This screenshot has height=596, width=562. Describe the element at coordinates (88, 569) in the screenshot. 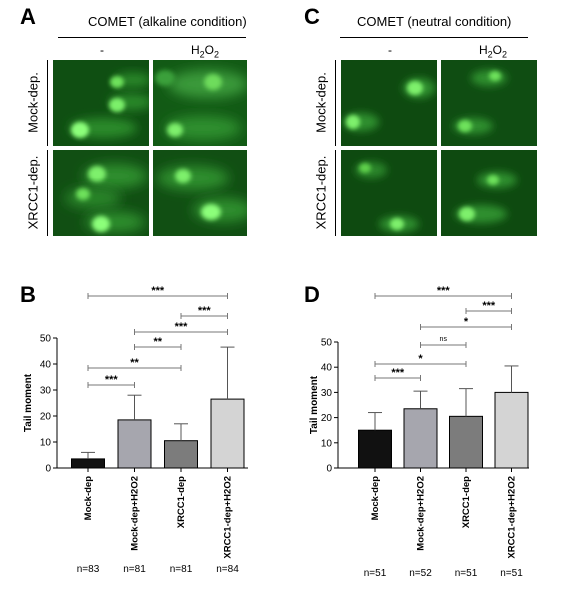

I see `n-label: n=83` at that location.